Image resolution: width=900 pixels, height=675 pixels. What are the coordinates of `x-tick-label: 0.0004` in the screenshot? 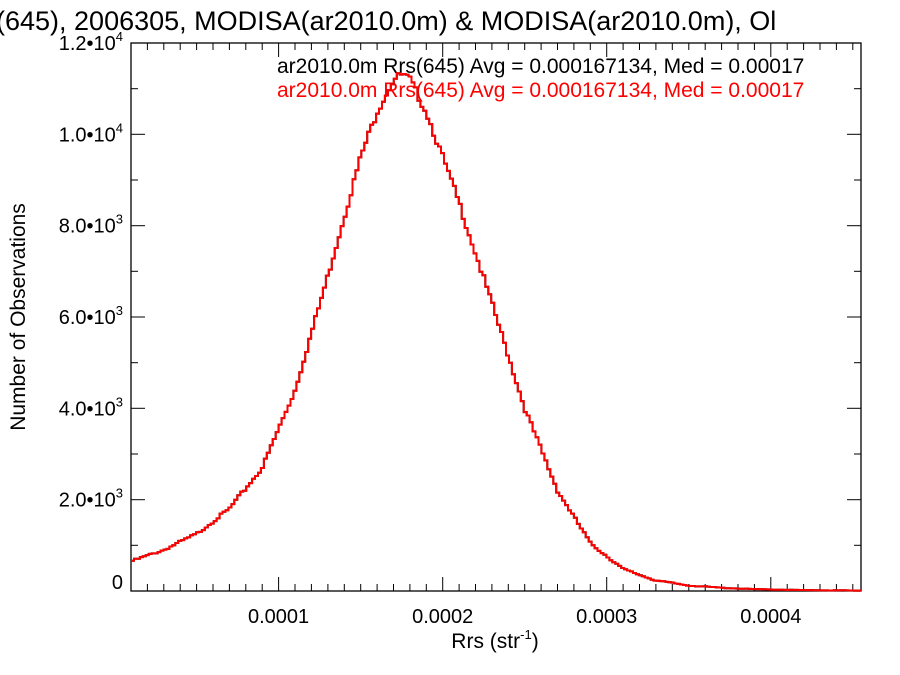 It's located at (770, 617).